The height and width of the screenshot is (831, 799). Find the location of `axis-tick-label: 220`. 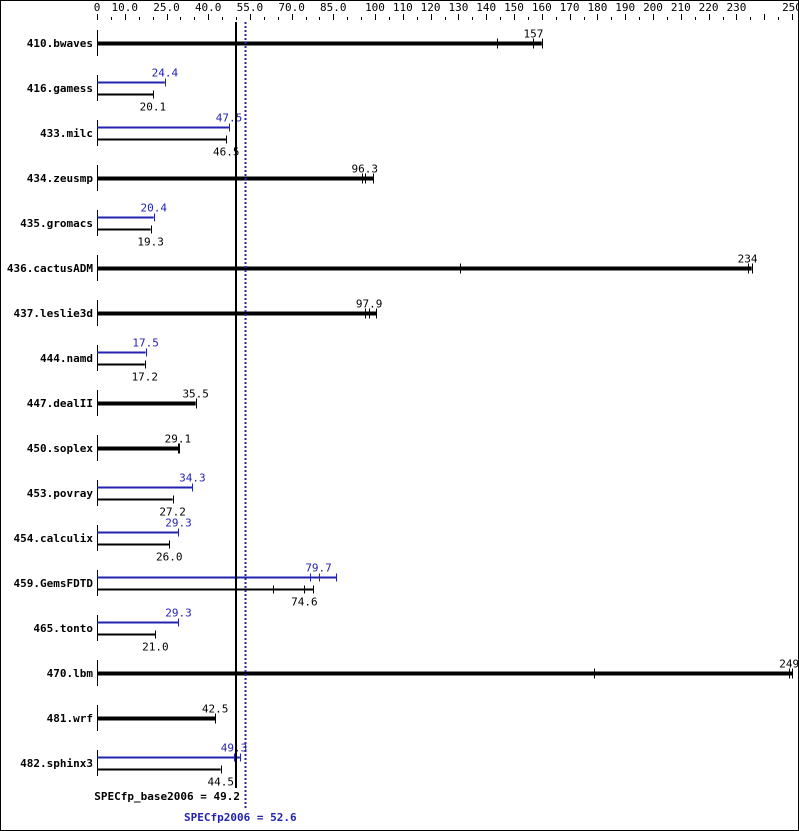

axis-tick-label: 220 is located at coordinates (709, 7).